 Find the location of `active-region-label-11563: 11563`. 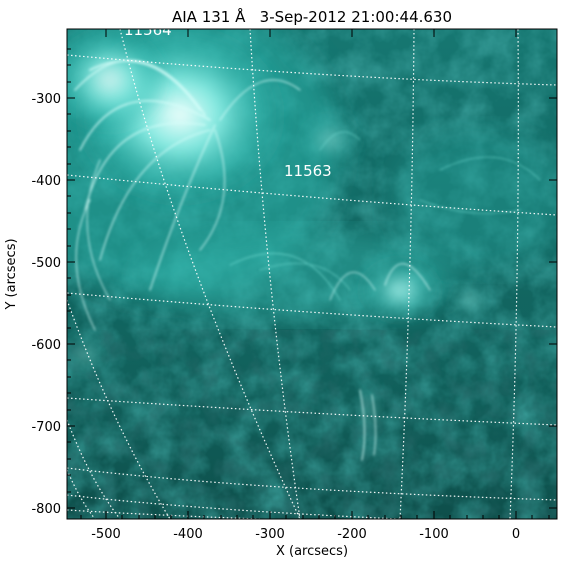

active-region-label-11563: 11563 is located at coordinates (308, 171).